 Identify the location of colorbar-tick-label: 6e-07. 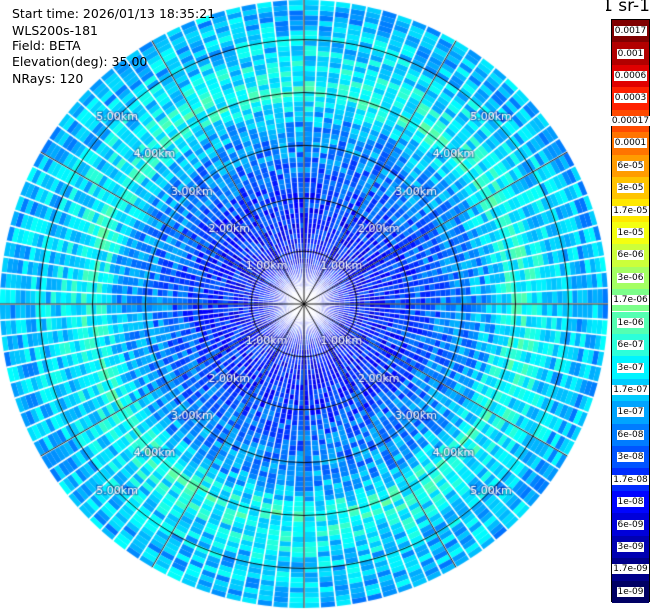
(630, 345).